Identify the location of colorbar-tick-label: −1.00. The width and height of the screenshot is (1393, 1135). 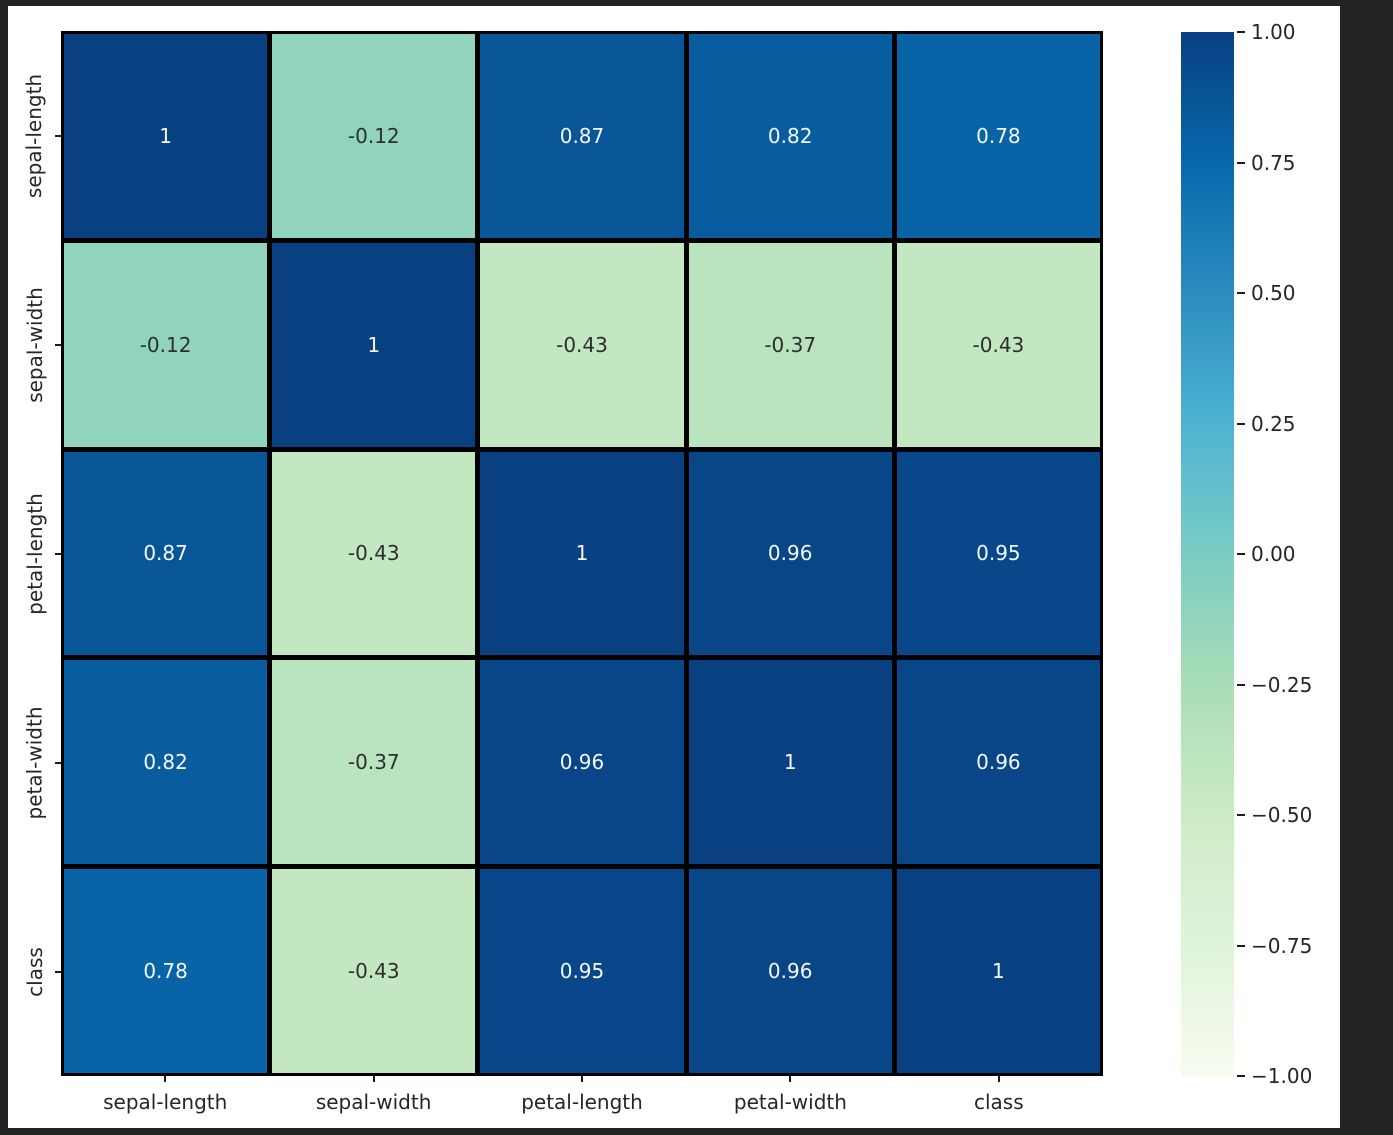
(1282, 1076).